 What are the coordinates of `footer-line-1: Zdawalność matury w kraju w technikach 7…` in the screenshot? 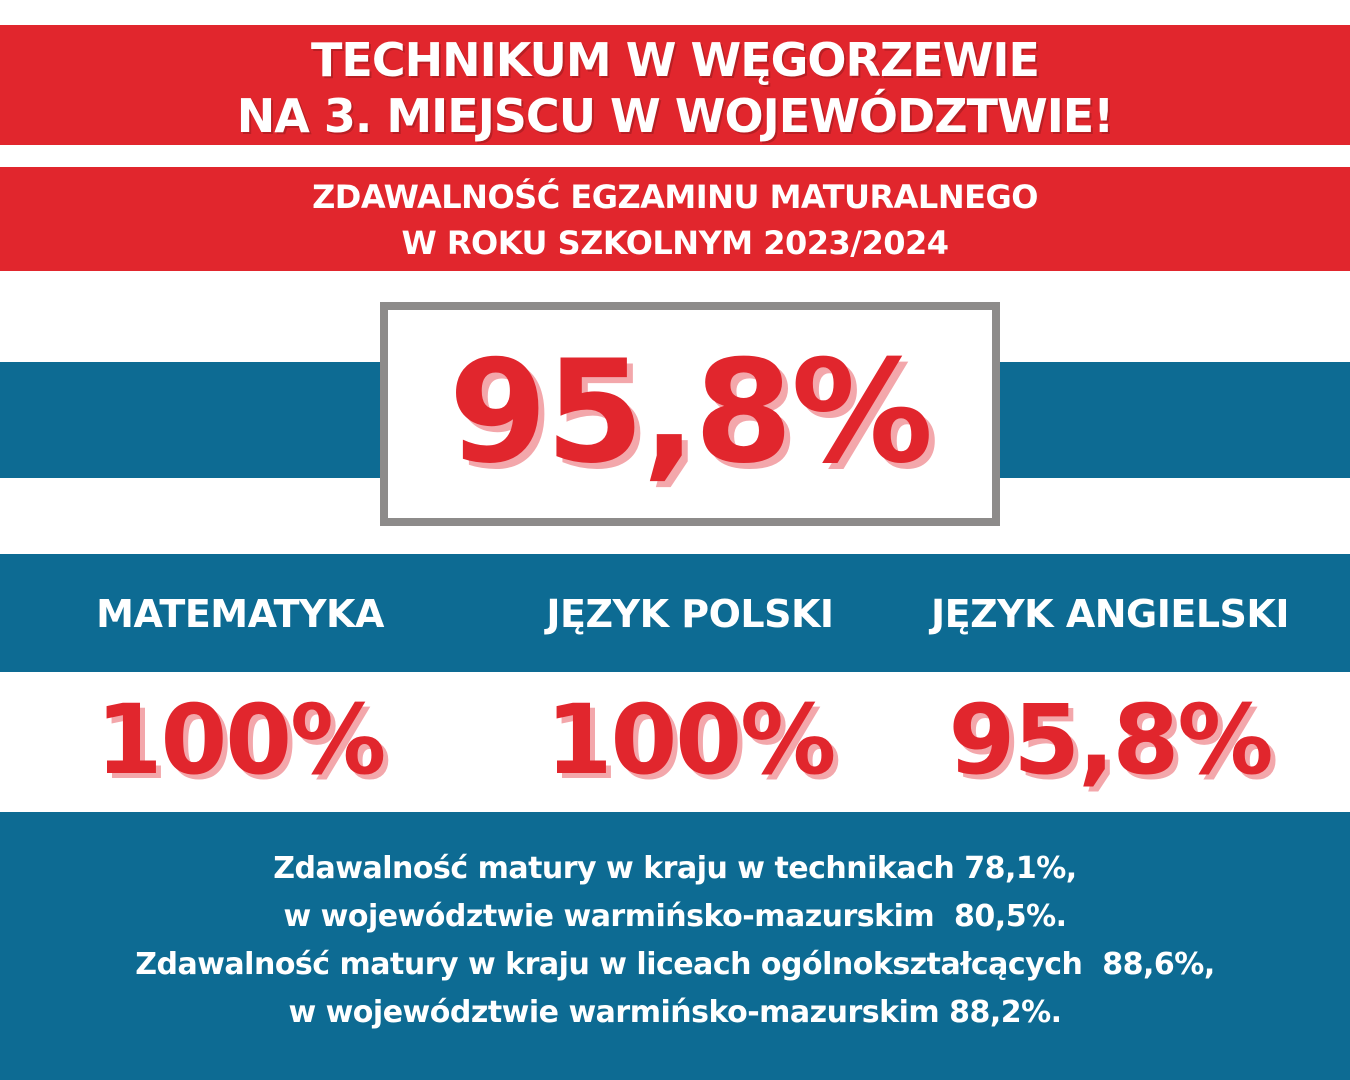 It's located at (675, 868).